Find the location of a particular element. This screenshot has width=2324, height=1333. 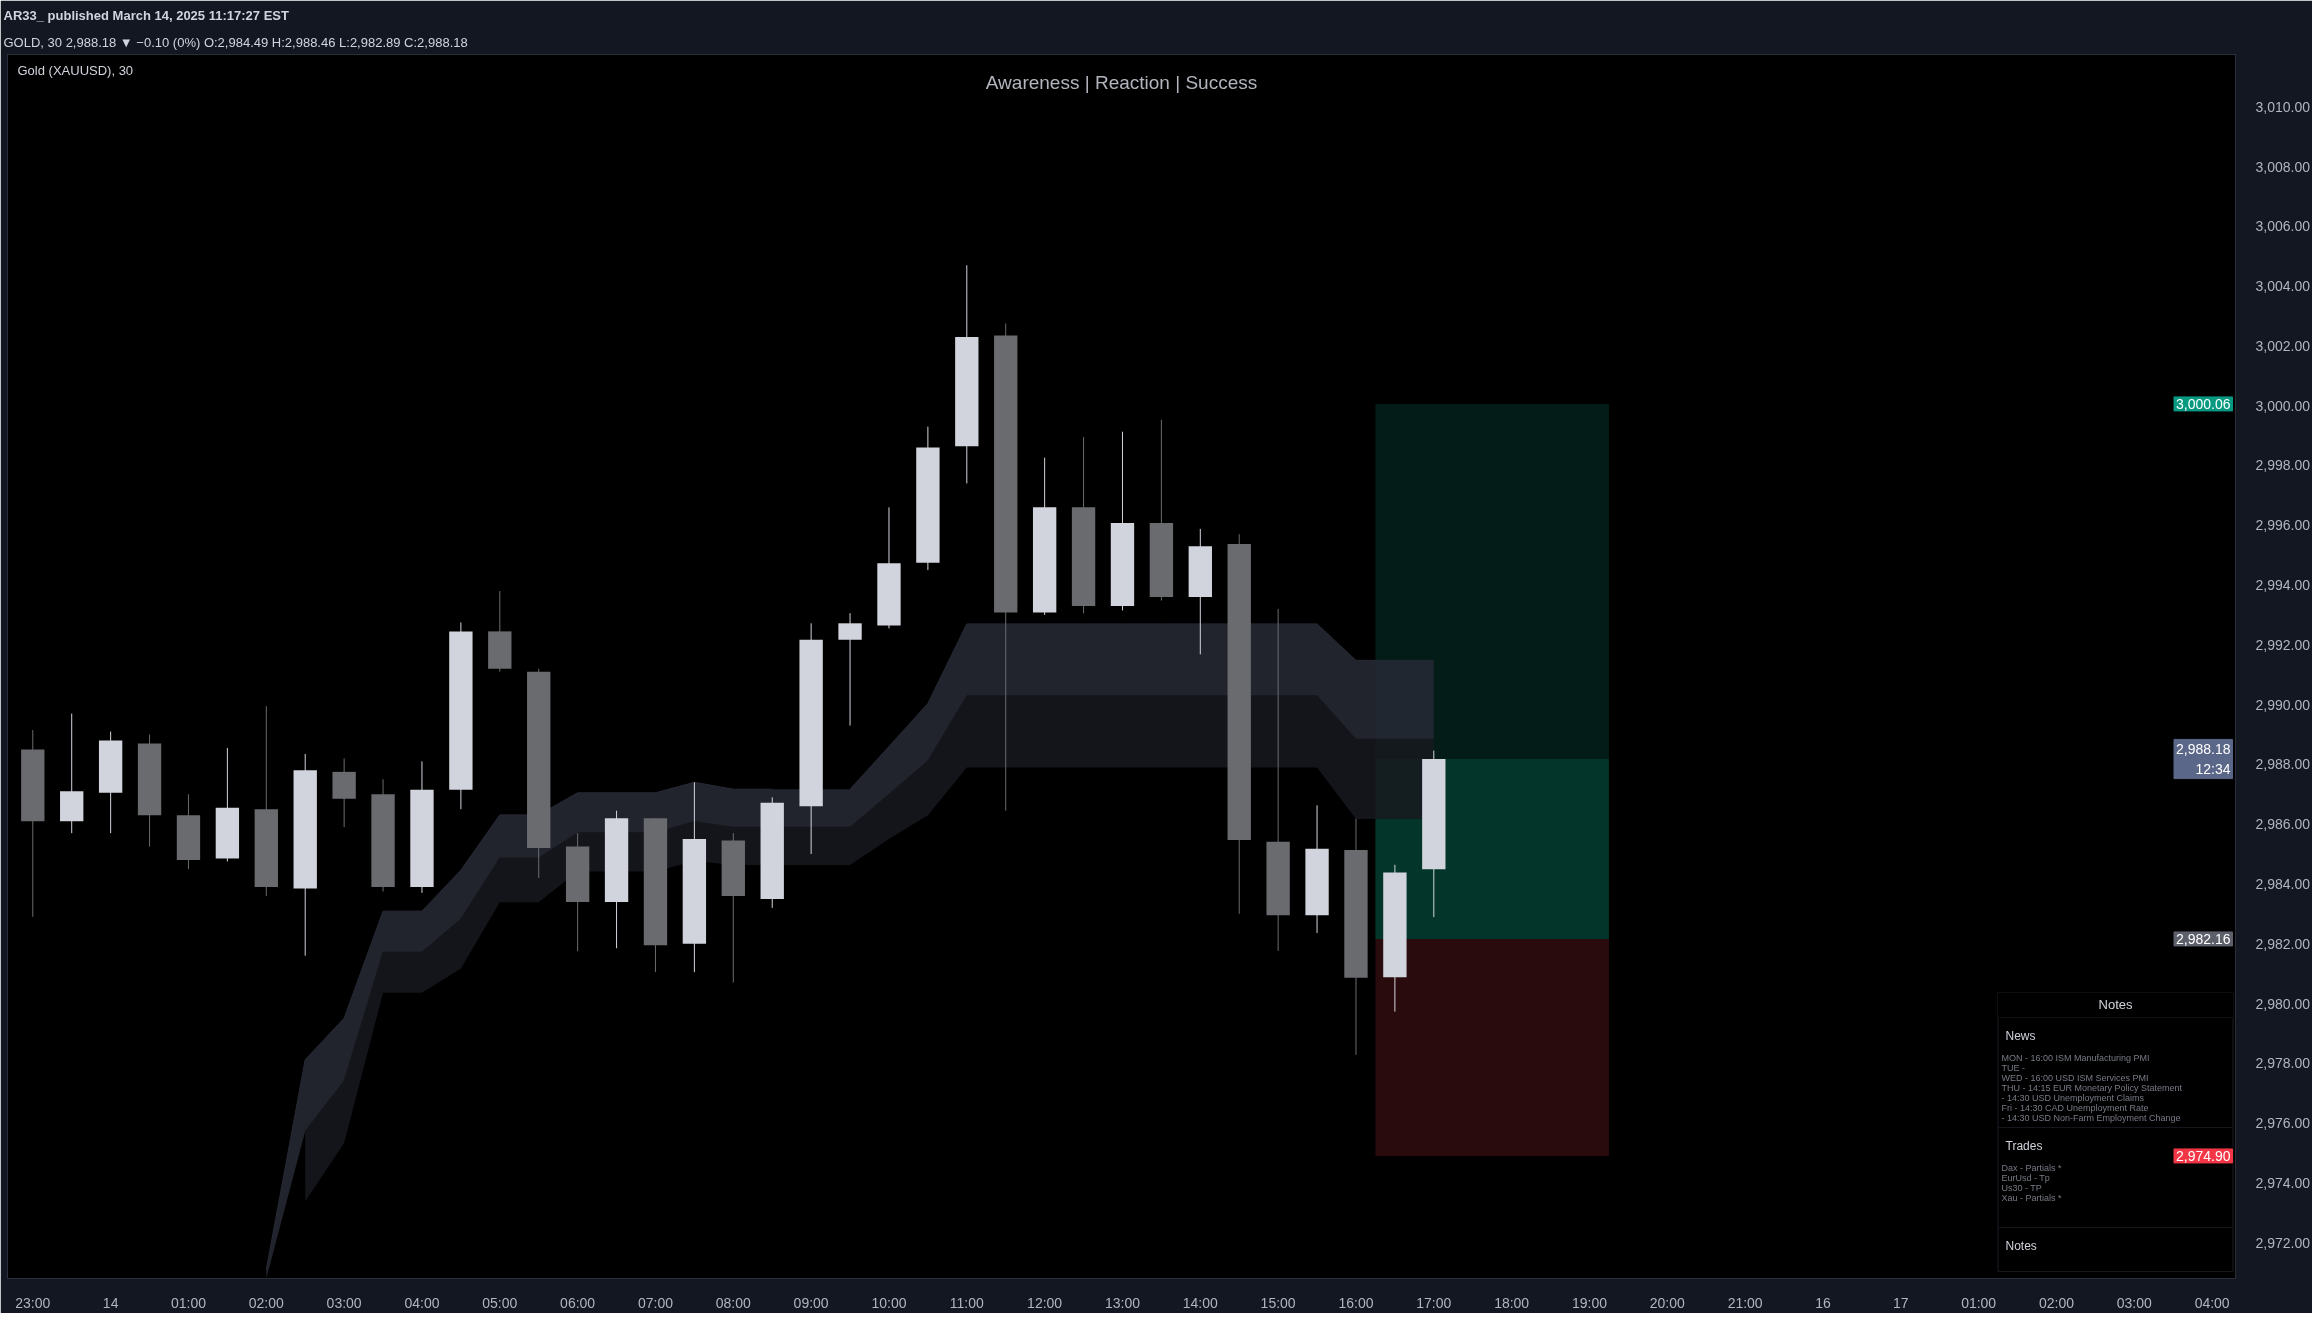

x-tick-label: 17:00 is located at coordinates (1434, 1302).